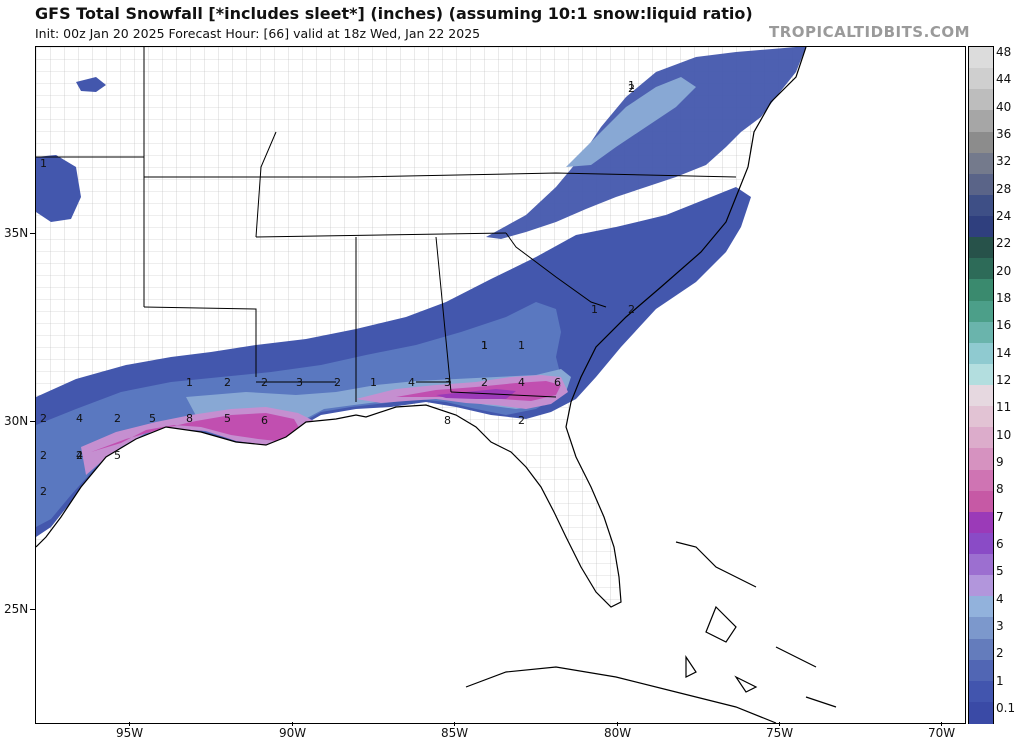 The width and height of the screenshot is (1024, 742). Describe the element at coordinates (299, 382) in the screenshot. I see `contour-label: 3` at that location.